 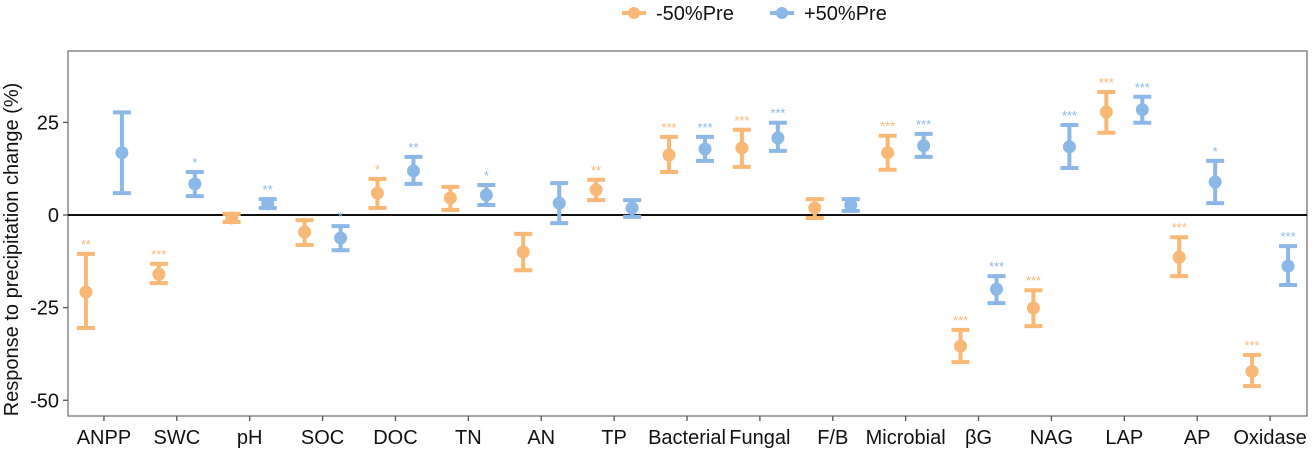 What do you see at coordinates (49, 262) in the screenshot?
I see `y-axis: -50 -25 0 25` at bounding box center [49, 262].